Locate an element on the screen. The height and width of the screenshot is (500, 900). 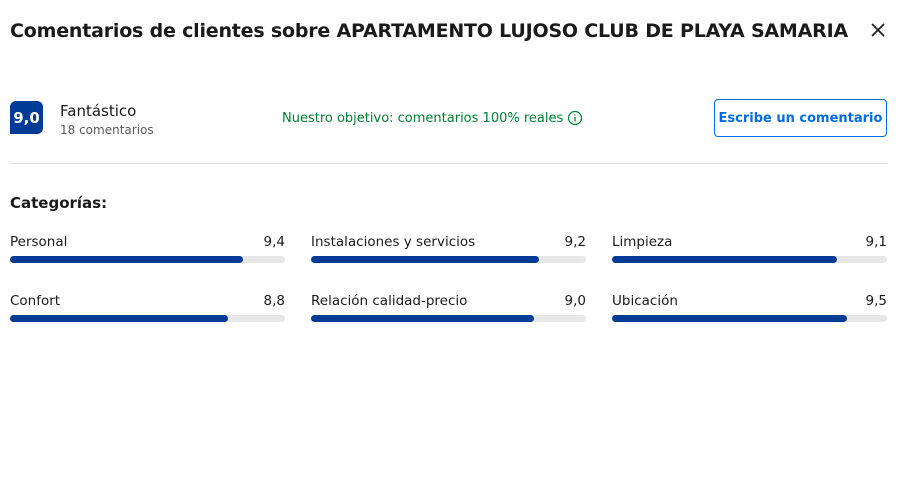
category-name: Confort is located at coordinates (35, 301).